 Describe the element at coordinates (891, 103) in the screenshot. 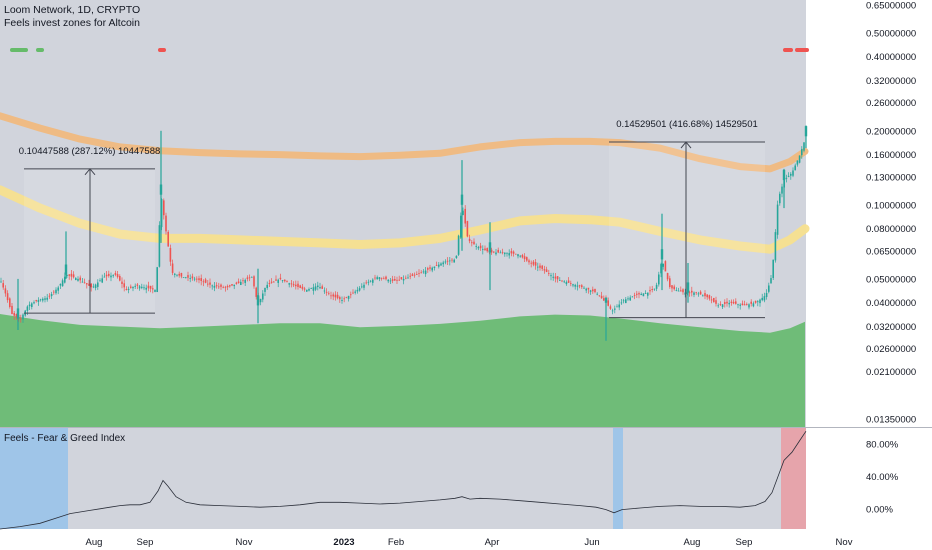

I see `price-axis-label: 0.26000000` at that location.